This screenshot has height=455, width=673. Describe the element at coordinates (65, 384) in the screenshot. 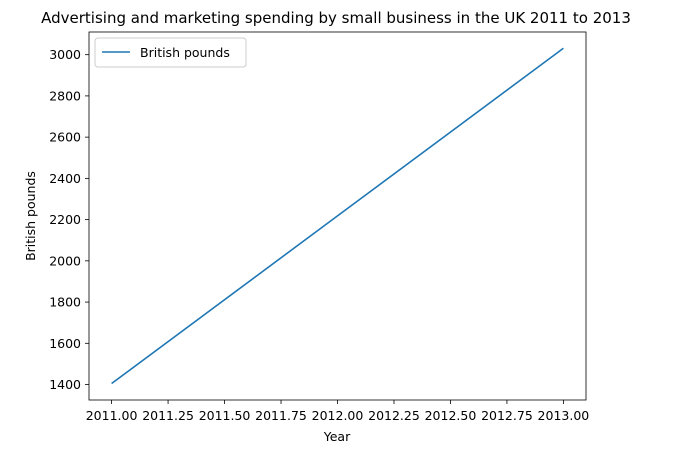

I see `y-tick-label: 1400` at that location.